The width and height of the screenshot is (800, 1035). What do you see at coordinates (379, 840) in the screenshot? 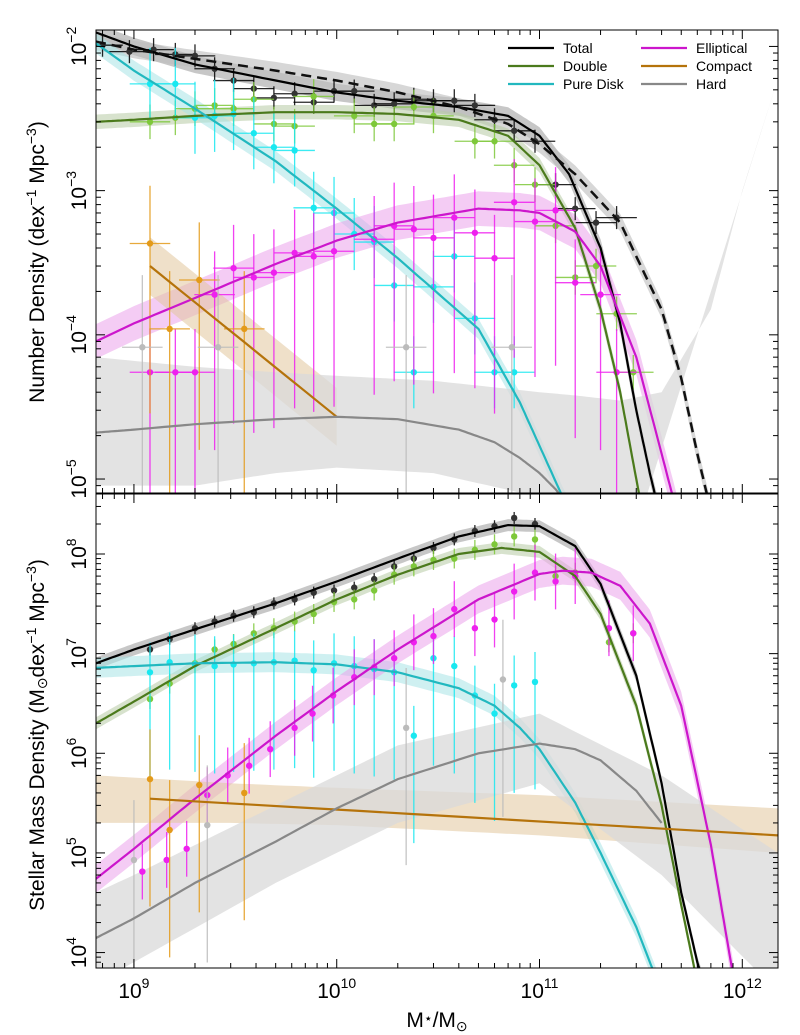
I see `fit-line-hard` at bounding box center [379, 840].